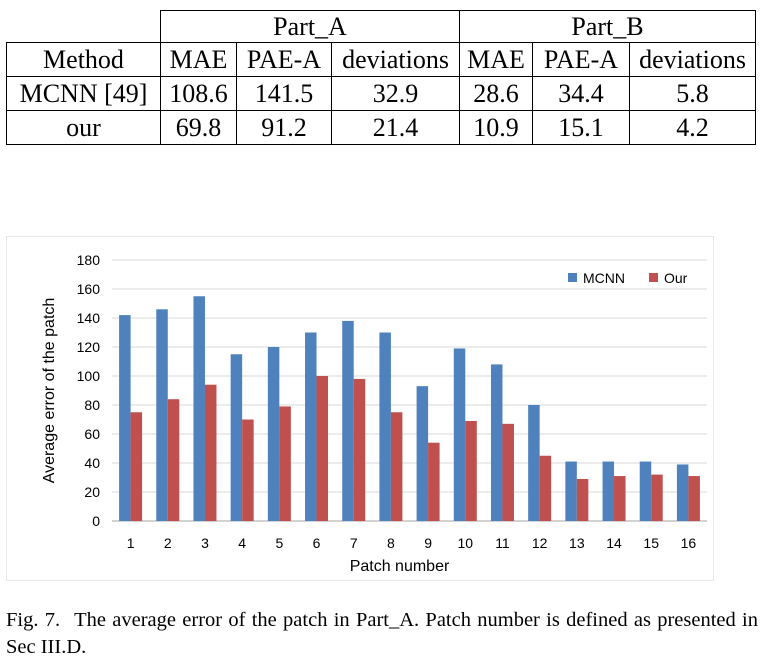 The height and width of the screenshot is (667, 761). I want to click on part-a-pae-cell: 91.2, so click(284, 127).